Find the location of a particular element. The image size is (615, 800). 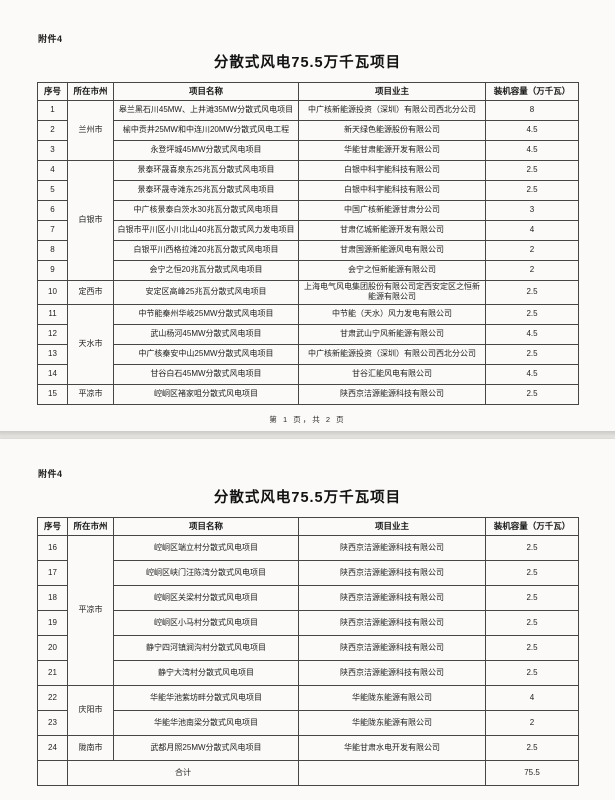

cell-seq: 21 is located at coordinates (52, 673).